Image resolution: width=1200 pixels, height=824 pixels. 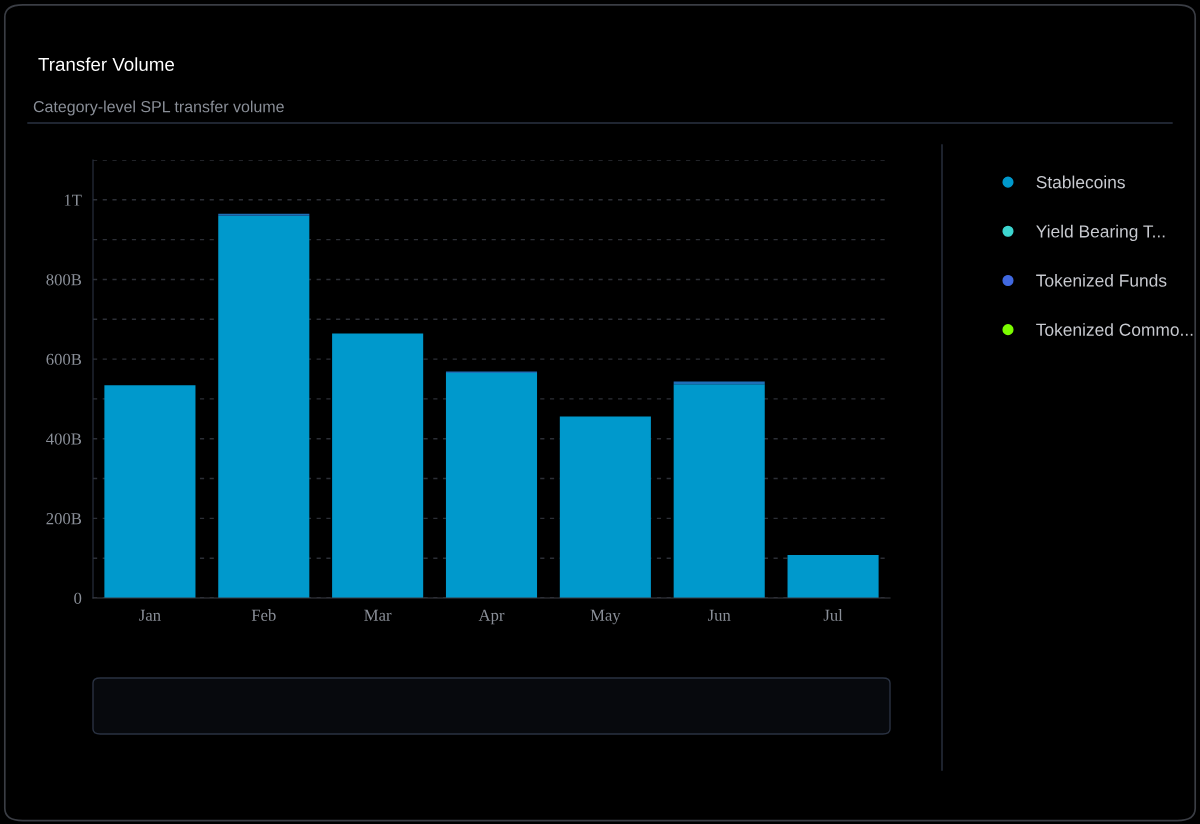 What do you see at coordinates (1101, 280) in the screenshot?
I see `legend-label: Tokenized Funds` at bounding box center [1101, 280].